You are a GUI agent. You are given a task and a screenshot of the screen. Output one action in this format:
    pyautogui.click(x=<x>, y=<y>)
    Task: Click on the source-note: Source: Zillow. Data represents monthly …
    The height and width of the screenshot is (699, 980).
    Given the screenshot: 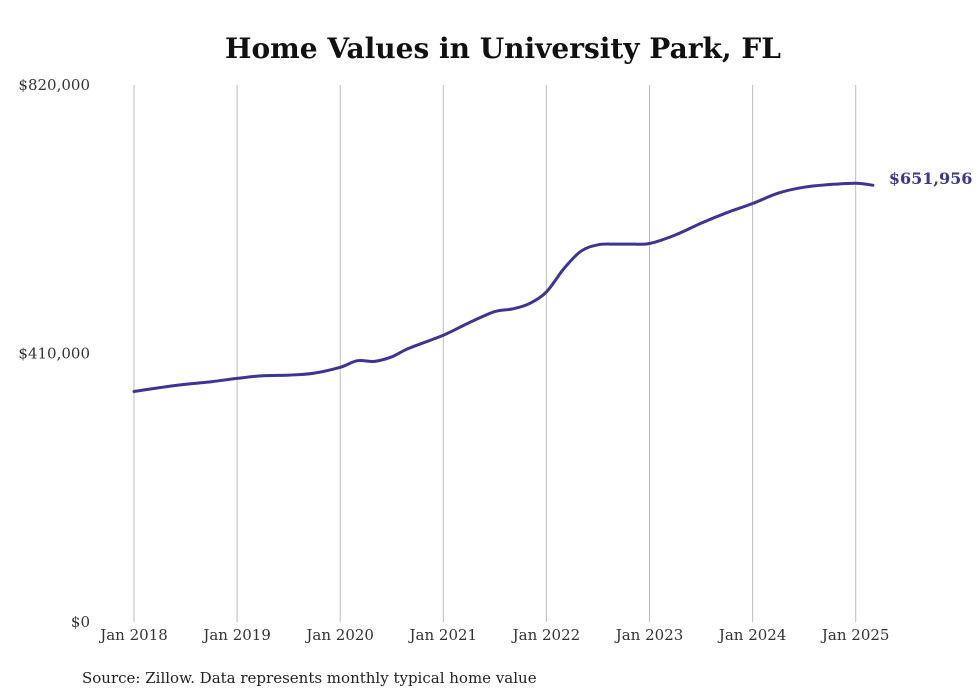 What is the action you would take?
    pyautogui.click(x=309, y=678)
    